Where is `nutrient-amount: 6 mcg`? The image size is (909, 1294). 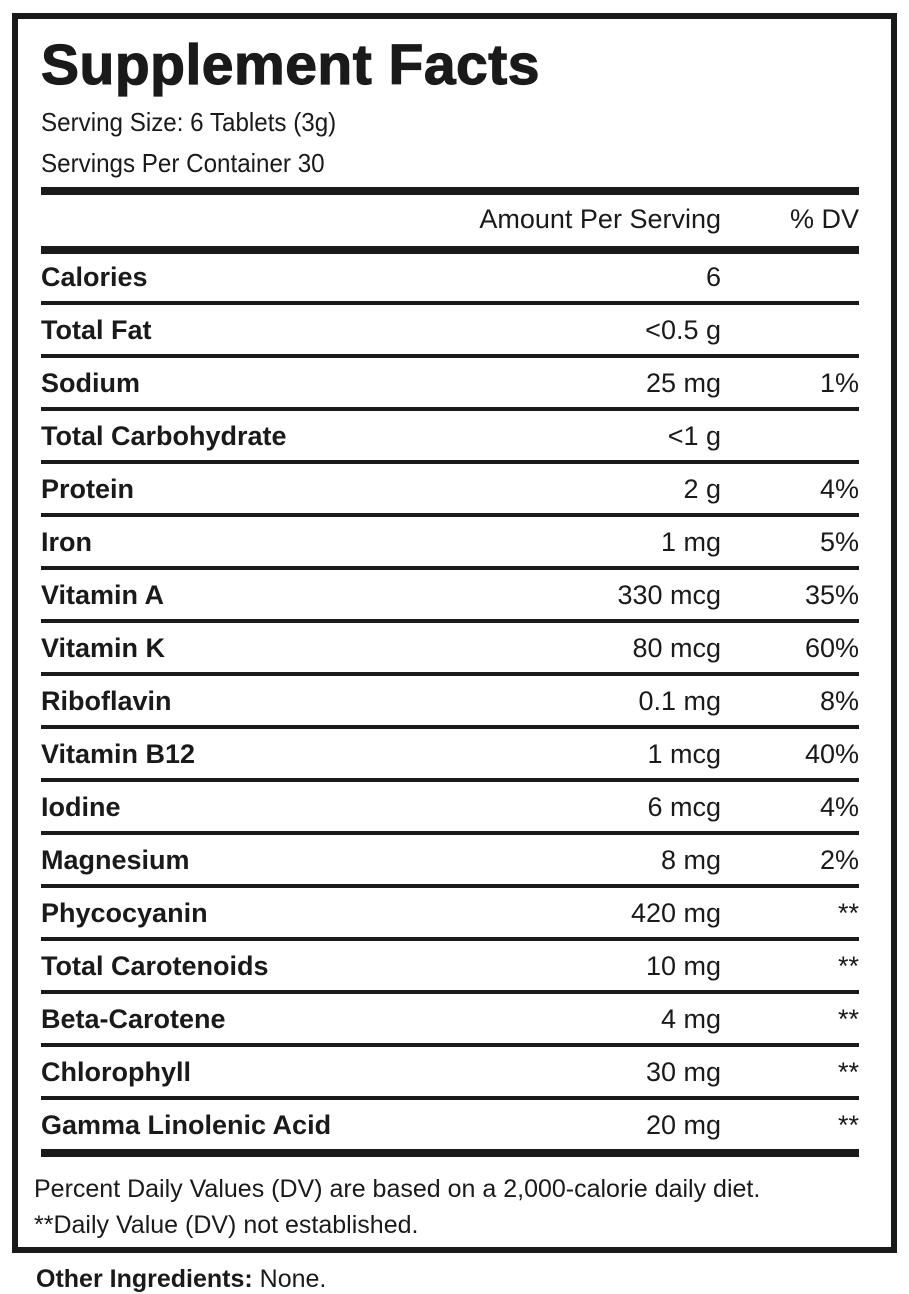
nutrient-amount: 6 mcg is located at coordinates (684, 807).